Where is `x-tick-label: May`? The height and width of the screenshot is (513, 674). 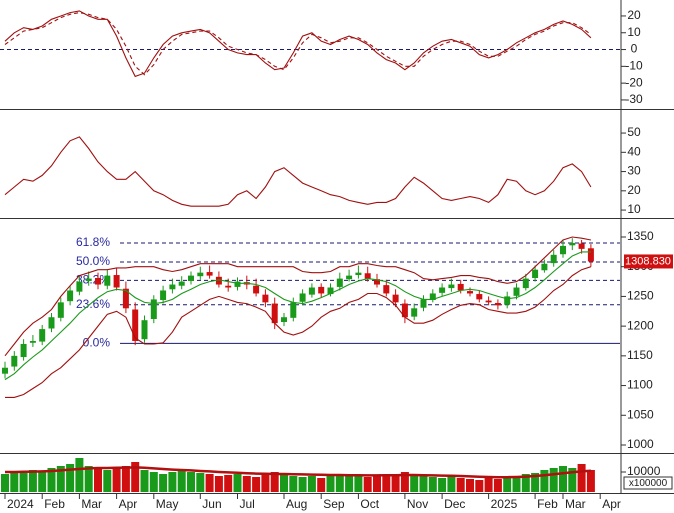 x-tick-label: May is located at coordinates (167, 504).